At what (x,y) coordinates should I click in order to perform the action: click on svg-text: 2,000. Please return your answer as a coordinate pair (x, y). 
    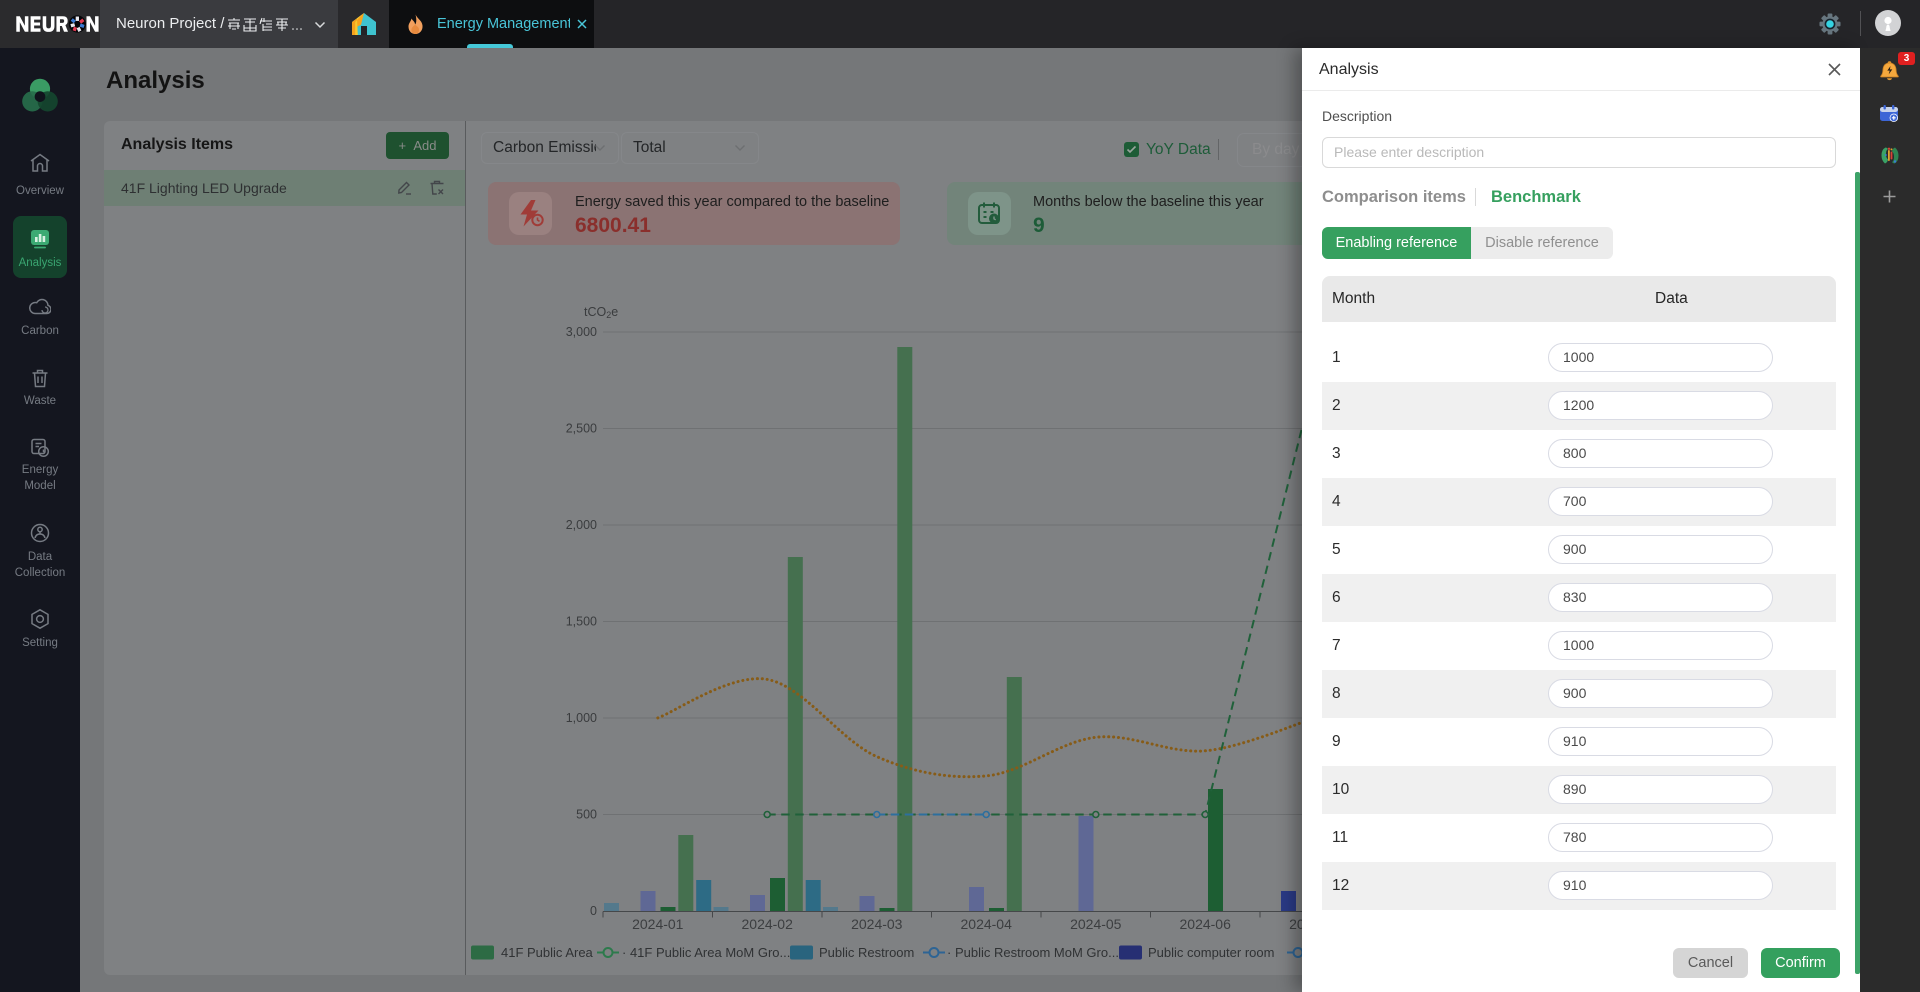
    Looking at the image, I should click on (581, 525).